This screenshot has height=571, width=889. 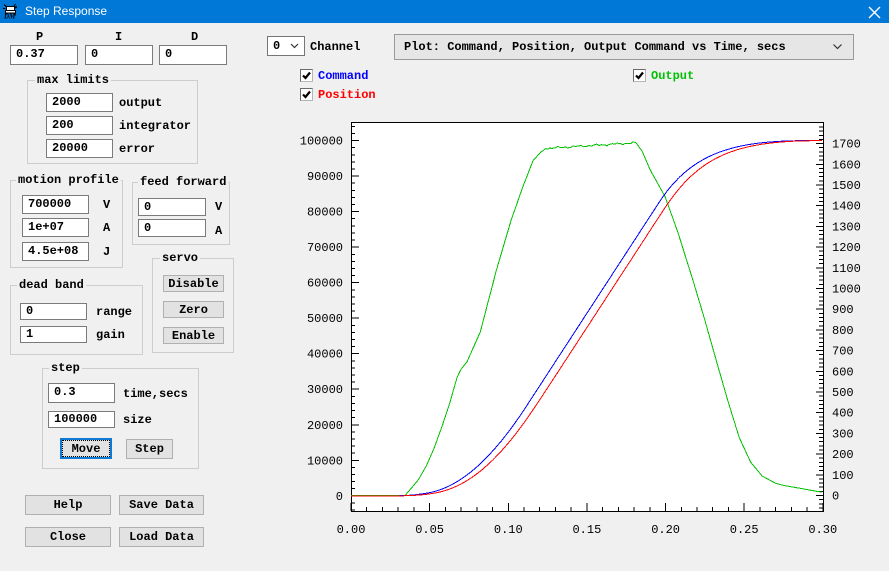 I want to click on svg-text: 800, so click(x=843, y=331).